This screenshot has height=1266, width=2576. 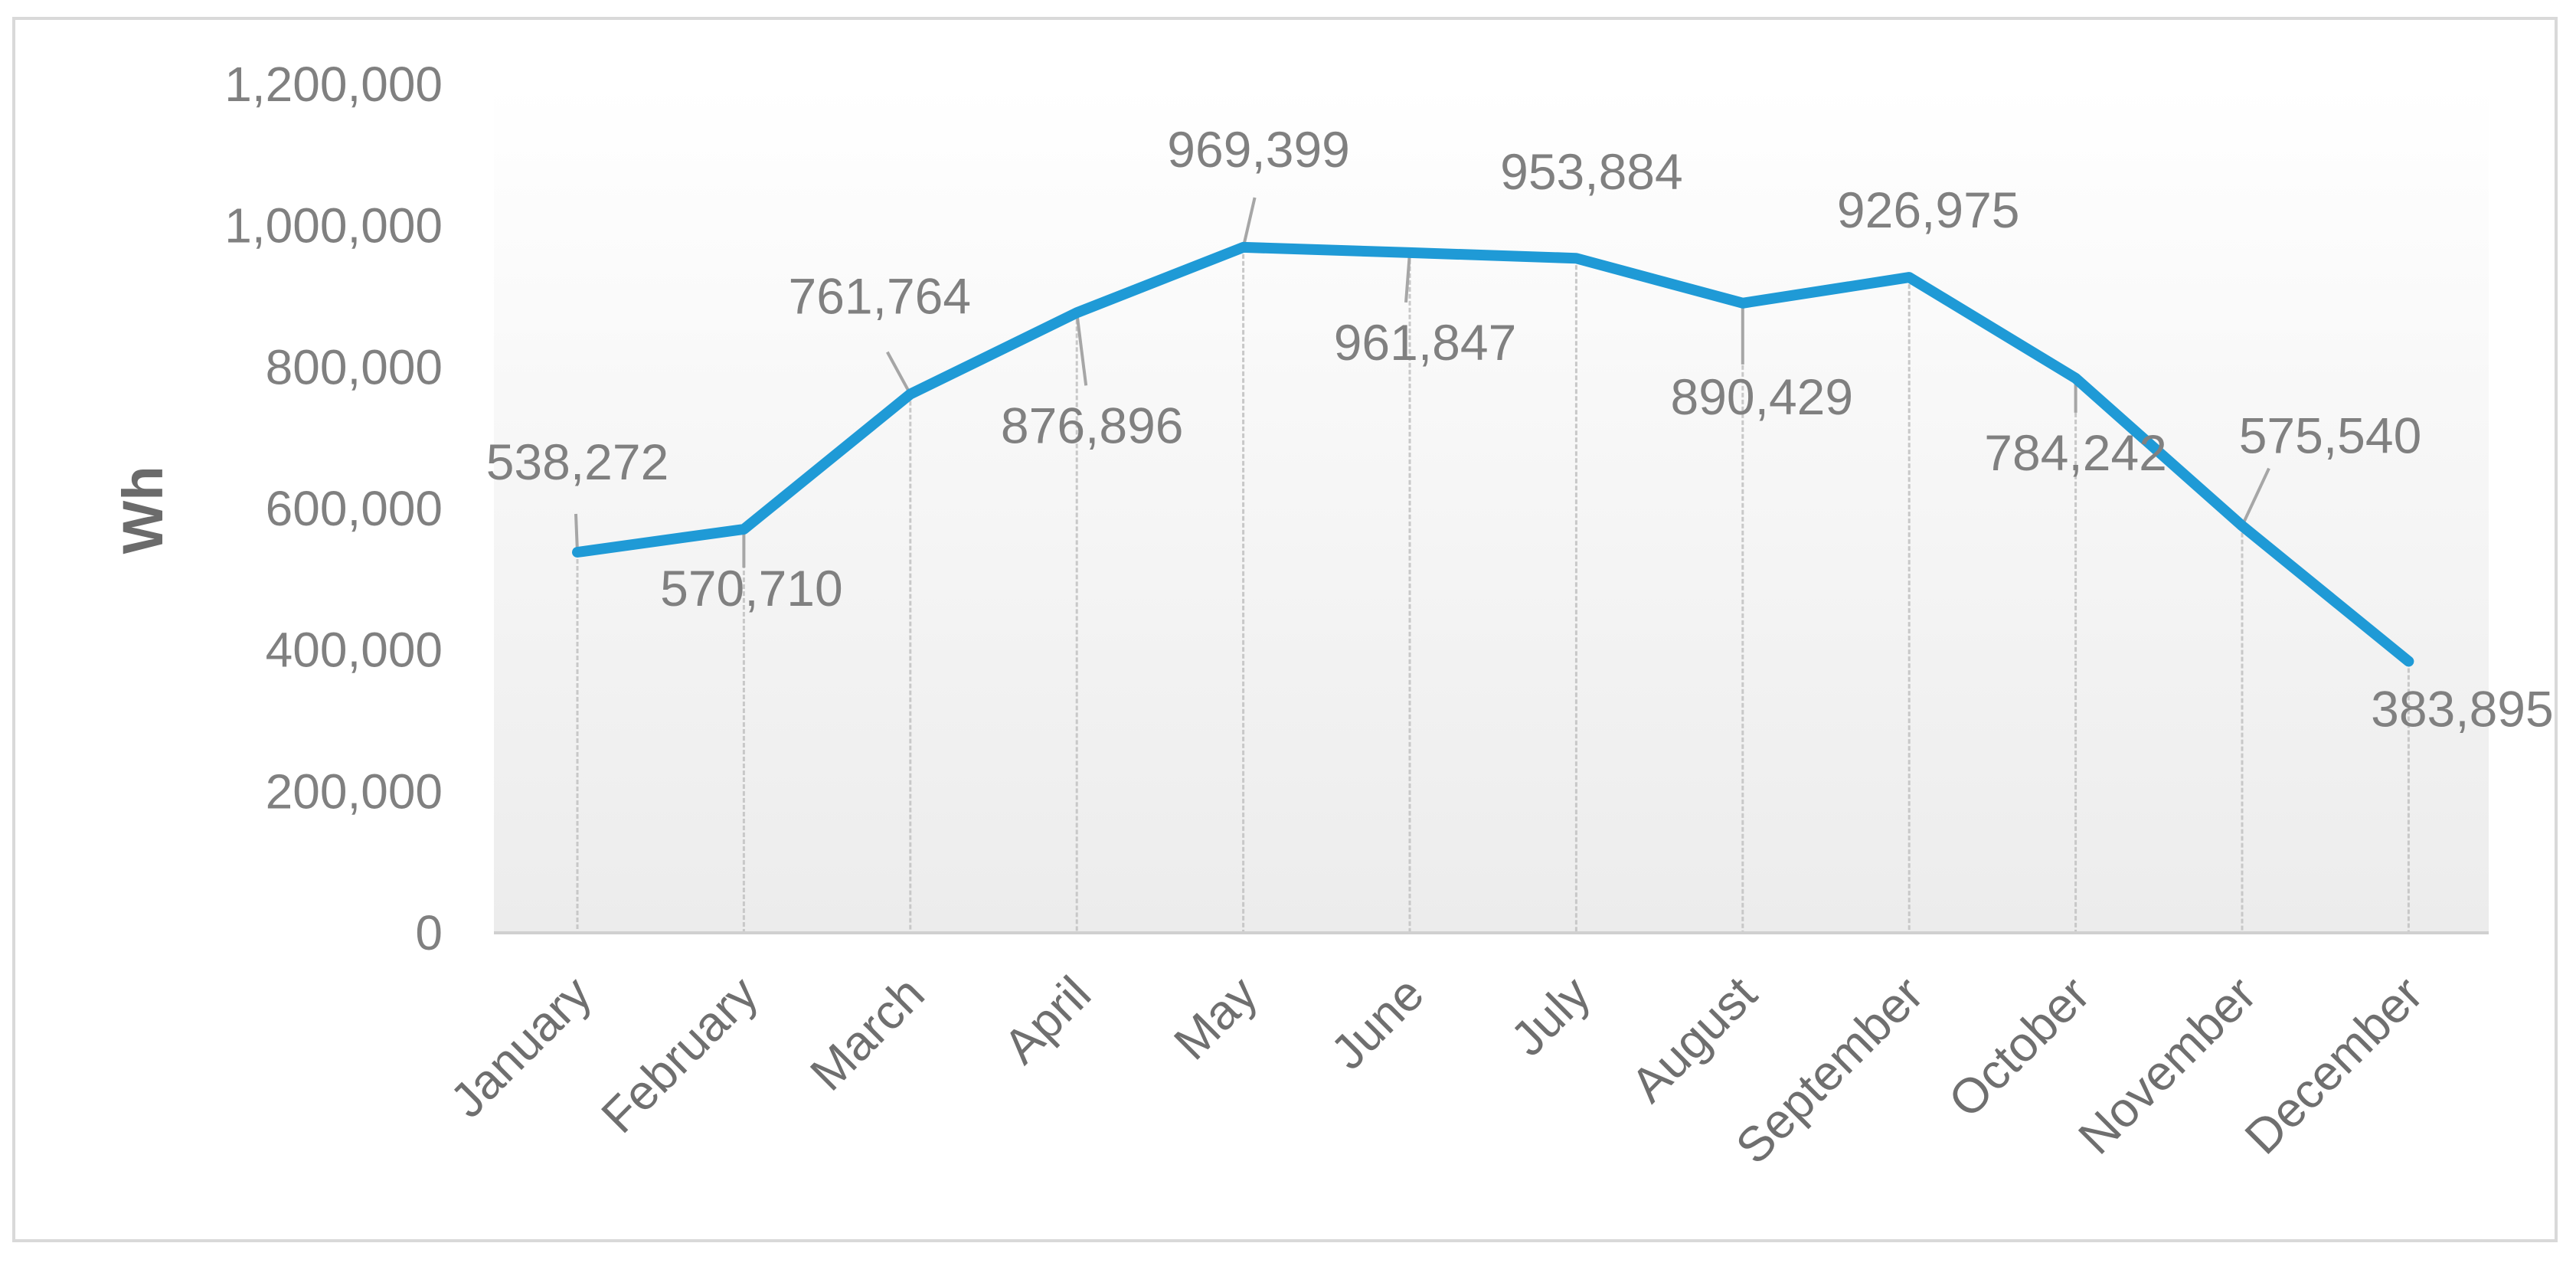 What do you see at coordinates (2330, 436) in the screenshot?
I see `data-label: 575,540` at bounding box center [2330, 436].